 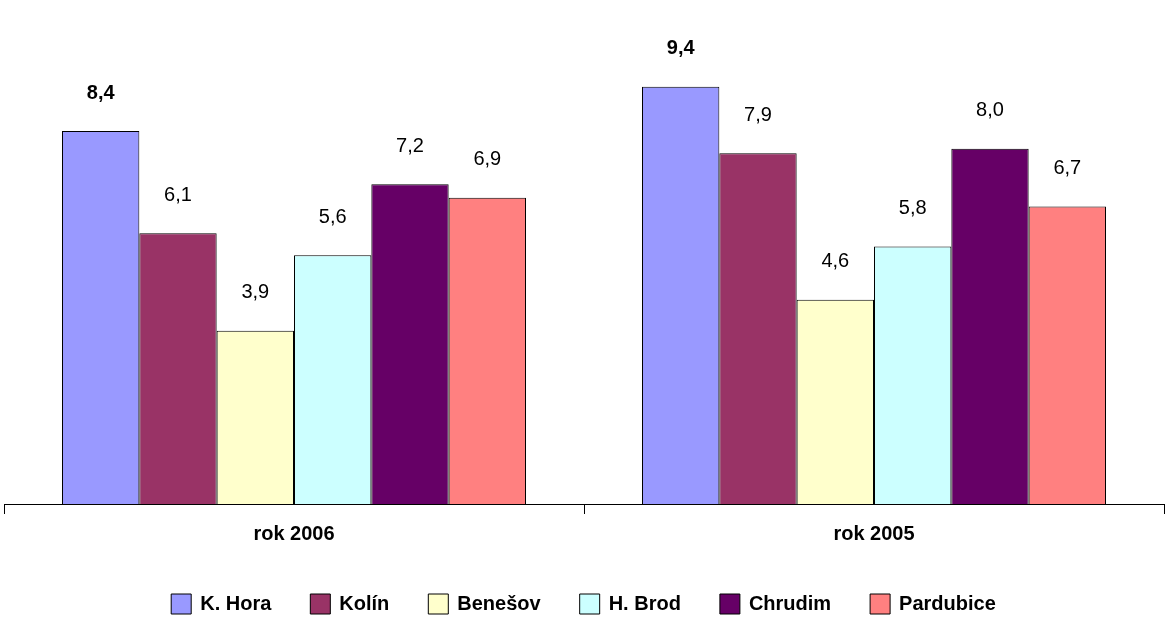 What do you see at coordinates (912, 207) in the screenshot?
I see `data-label: 5,8` at bounding box center [912, 207].